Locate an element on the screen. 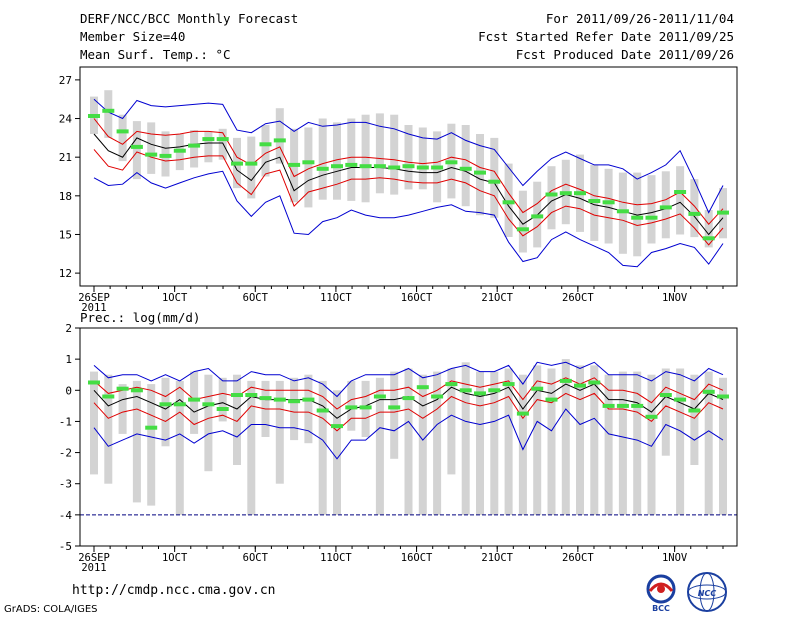  prec-ytick-label: -2 is located at coordinates (65, 453).